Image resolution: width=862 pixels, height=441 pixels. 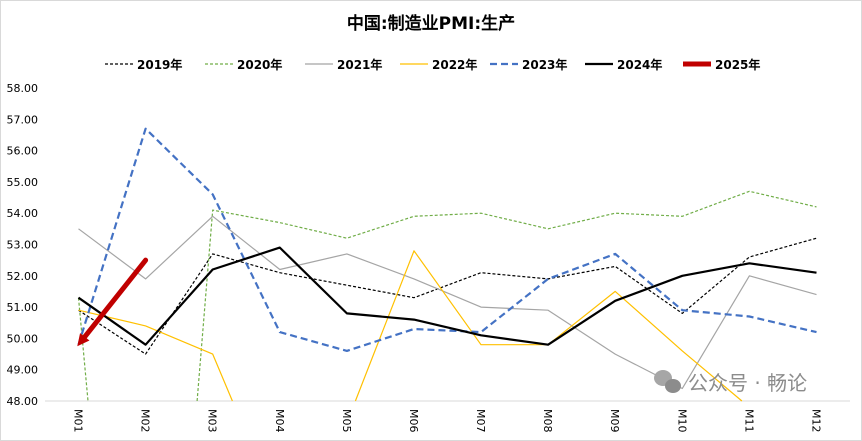 What do you see at coordinates (431, 23) in the screenshot?
I see `chart-title: 中国:制造业PMI:生产` at bounding box center [431, 23].